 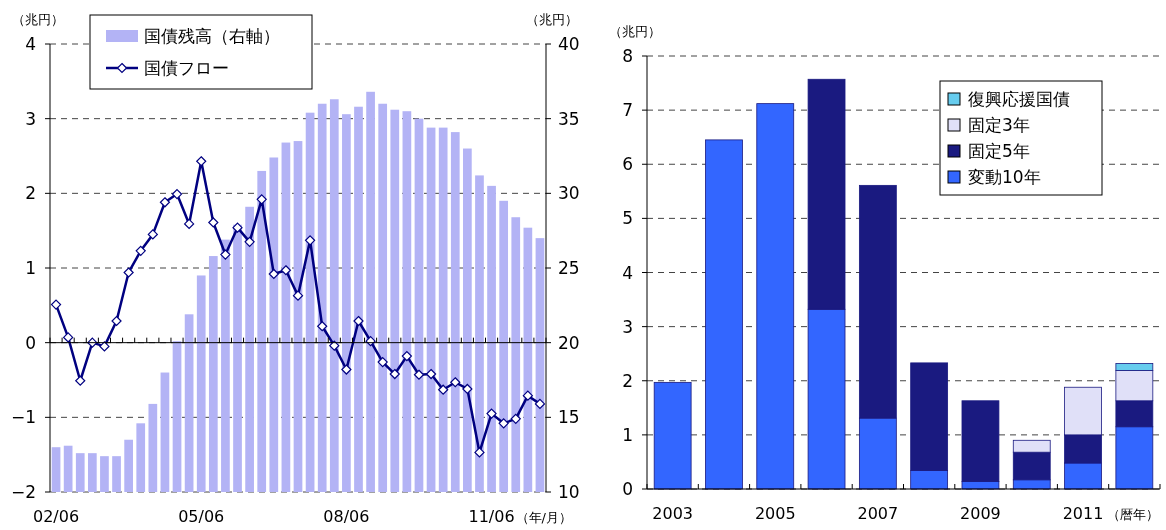 I want to click on legend-label: 固定3年, so click(x=999, y=125).